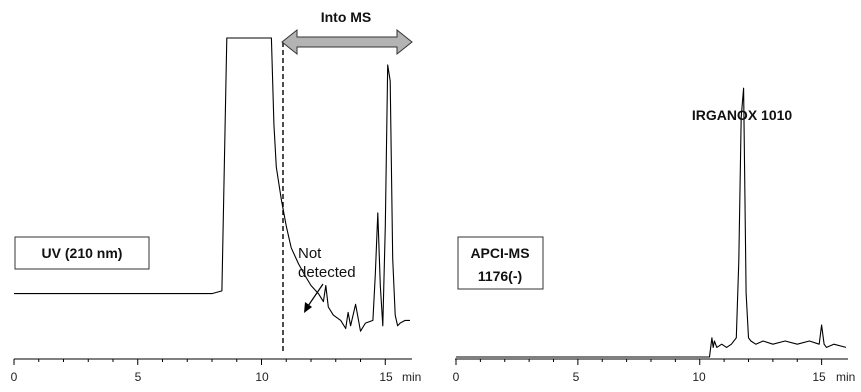 This screenshot has height=392, width=861. I want to click on right-tick-label-0: 0, so click(456, 377).